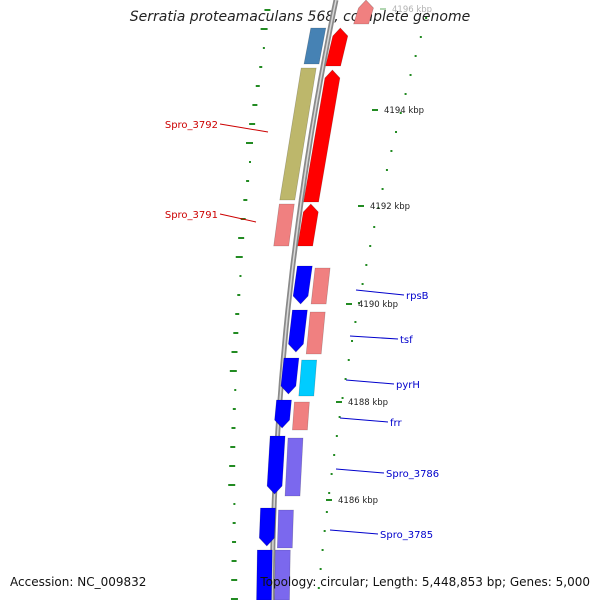 The width and height of the screenshot is (600, 600). Describe the element at coordinates (530, 582) in the screenshot. I see `genes-label: Genes:` at that location.